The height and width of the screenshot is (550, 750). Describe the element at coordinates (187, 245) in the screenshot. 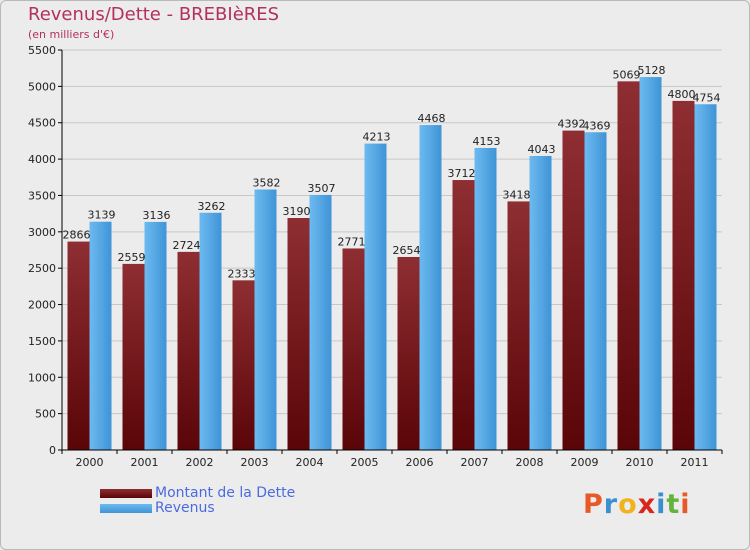

I see `data-label: 2724` at that location.